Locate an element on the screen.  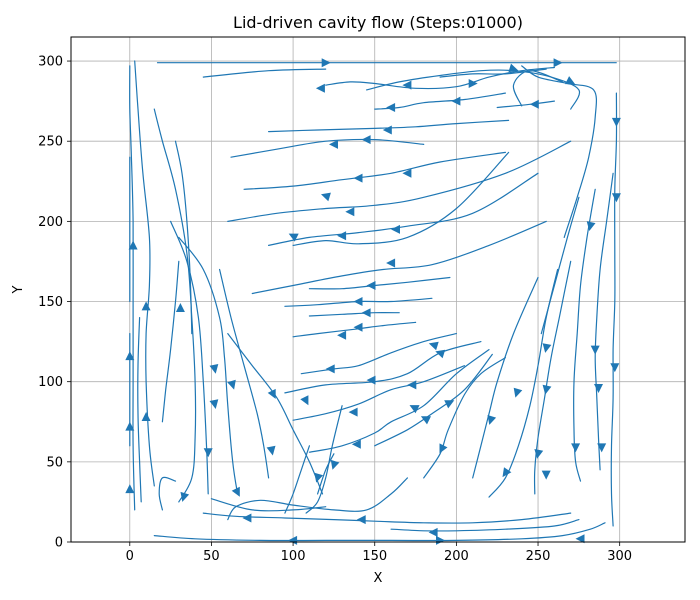
x-axis-label: X is located at coordinates (378, 578).